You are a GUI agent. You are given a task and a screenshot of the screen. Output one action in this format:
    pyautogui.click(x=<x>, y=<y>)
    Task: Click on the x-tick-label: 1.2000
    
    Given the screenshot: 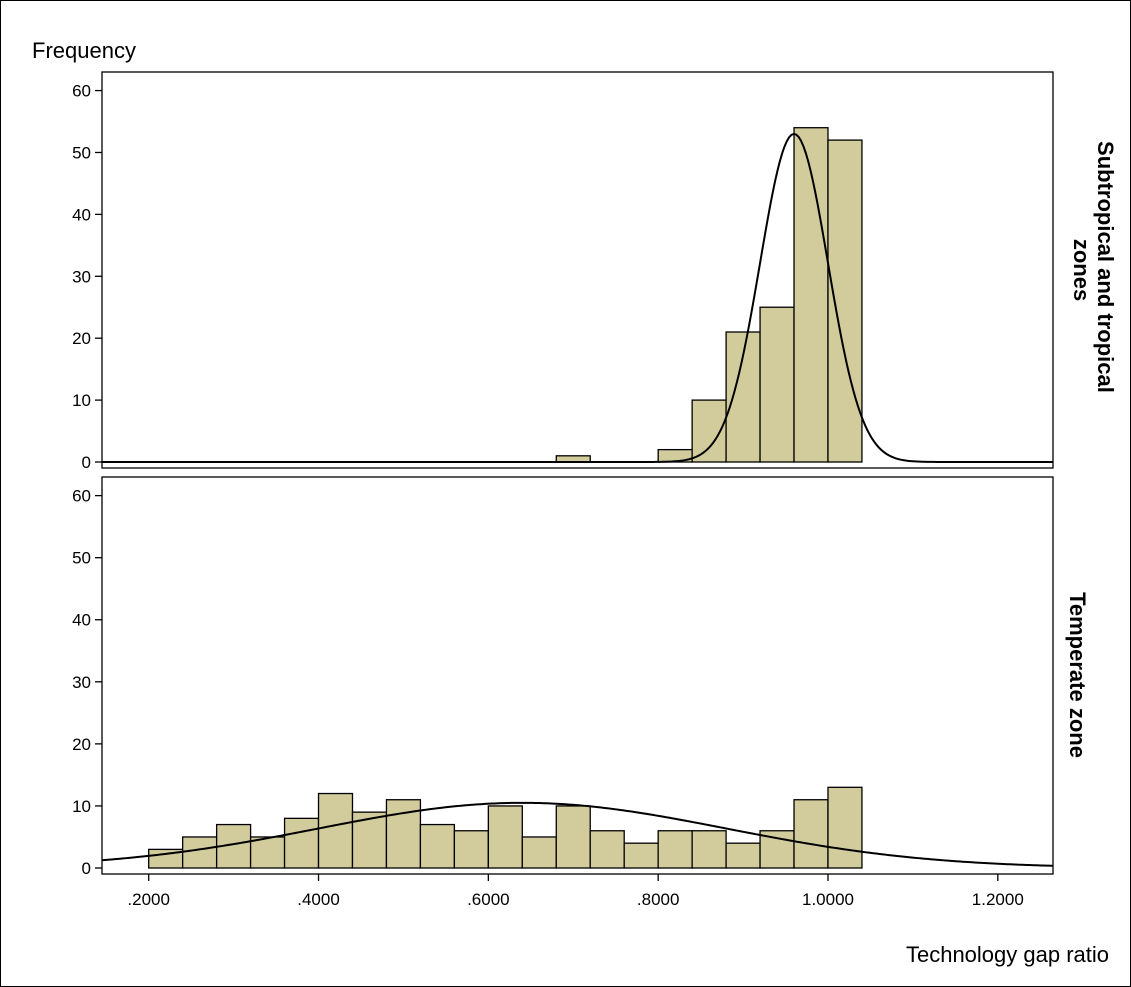 What is the action you would take?
    pyautogui.click(x=998, y=899)
    